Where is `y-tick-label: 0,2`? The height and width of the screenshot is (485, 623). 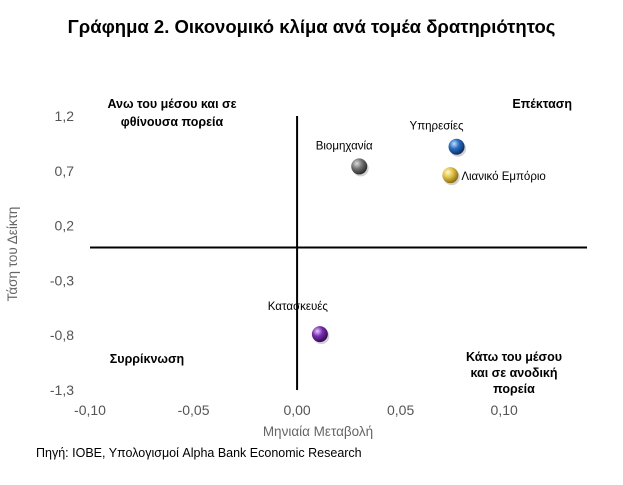
y-tick-label: 0,2 is located at coordinates (65, 226).